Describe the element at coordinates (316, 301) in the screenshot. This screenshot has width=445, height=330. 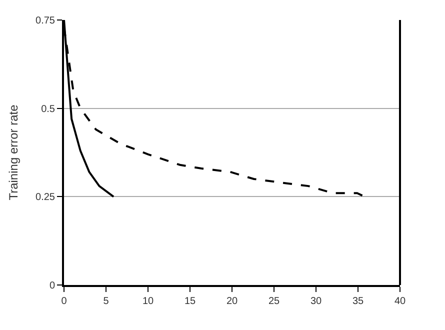
I see `x-tick-label: 30` at that location.